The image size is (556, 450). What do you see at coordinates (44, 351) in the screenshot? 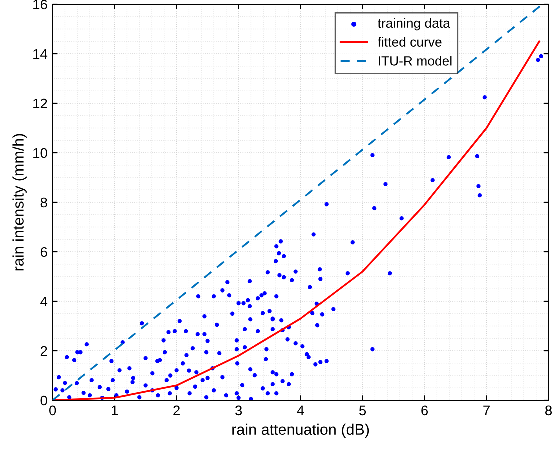
I see `y-tick-label: 2` at bounding box center [44, 351].